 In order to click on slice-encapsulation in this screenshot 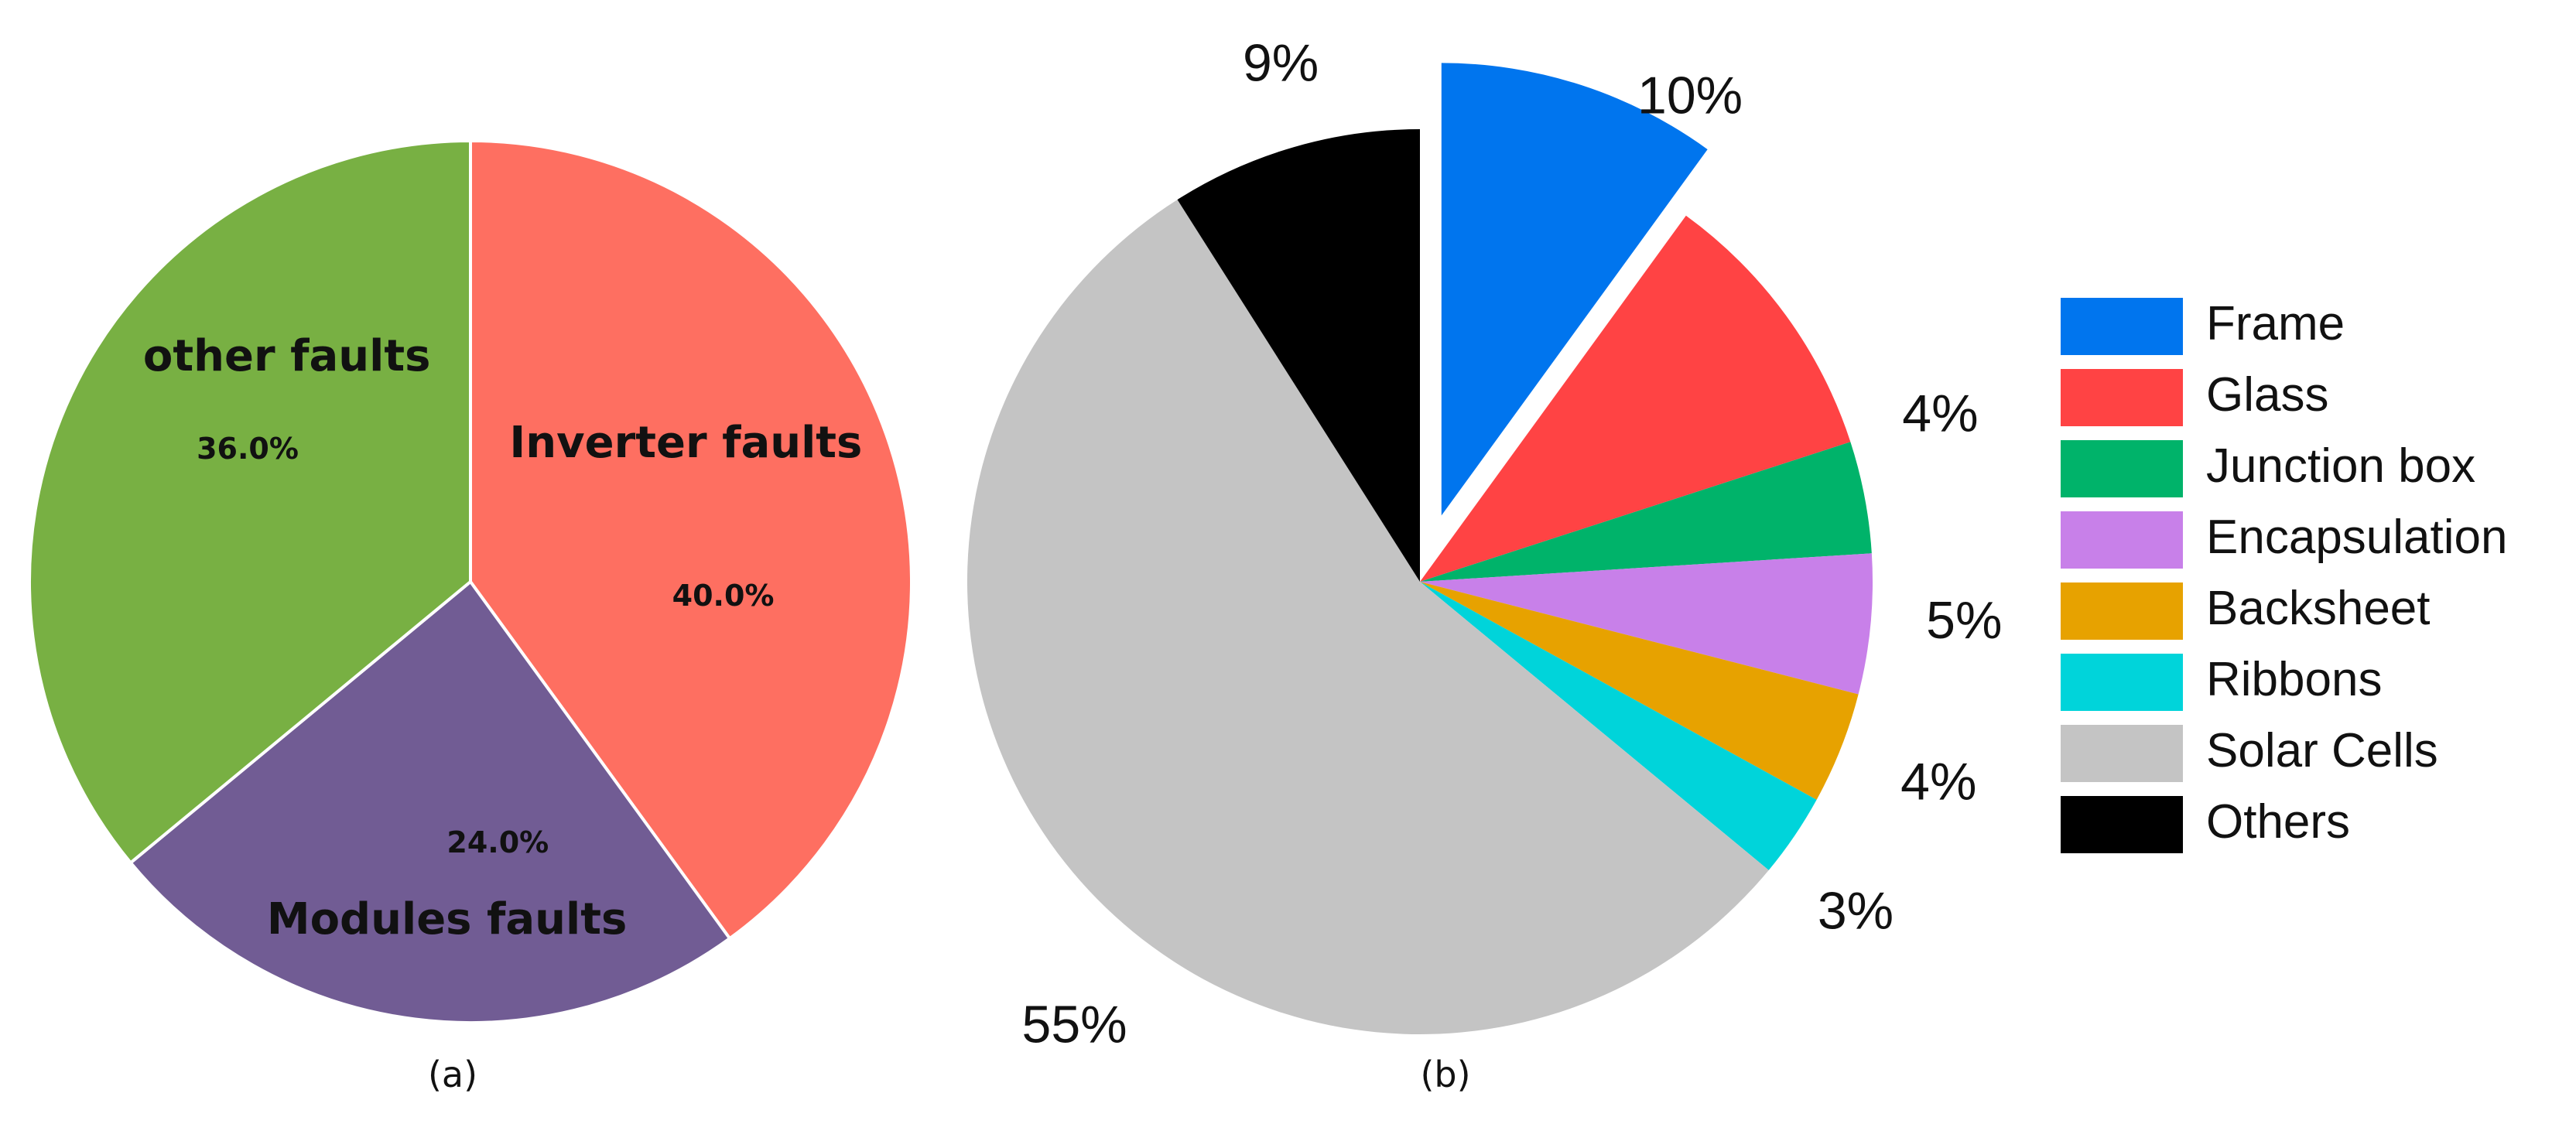, I will do `click(1647, 624)`.